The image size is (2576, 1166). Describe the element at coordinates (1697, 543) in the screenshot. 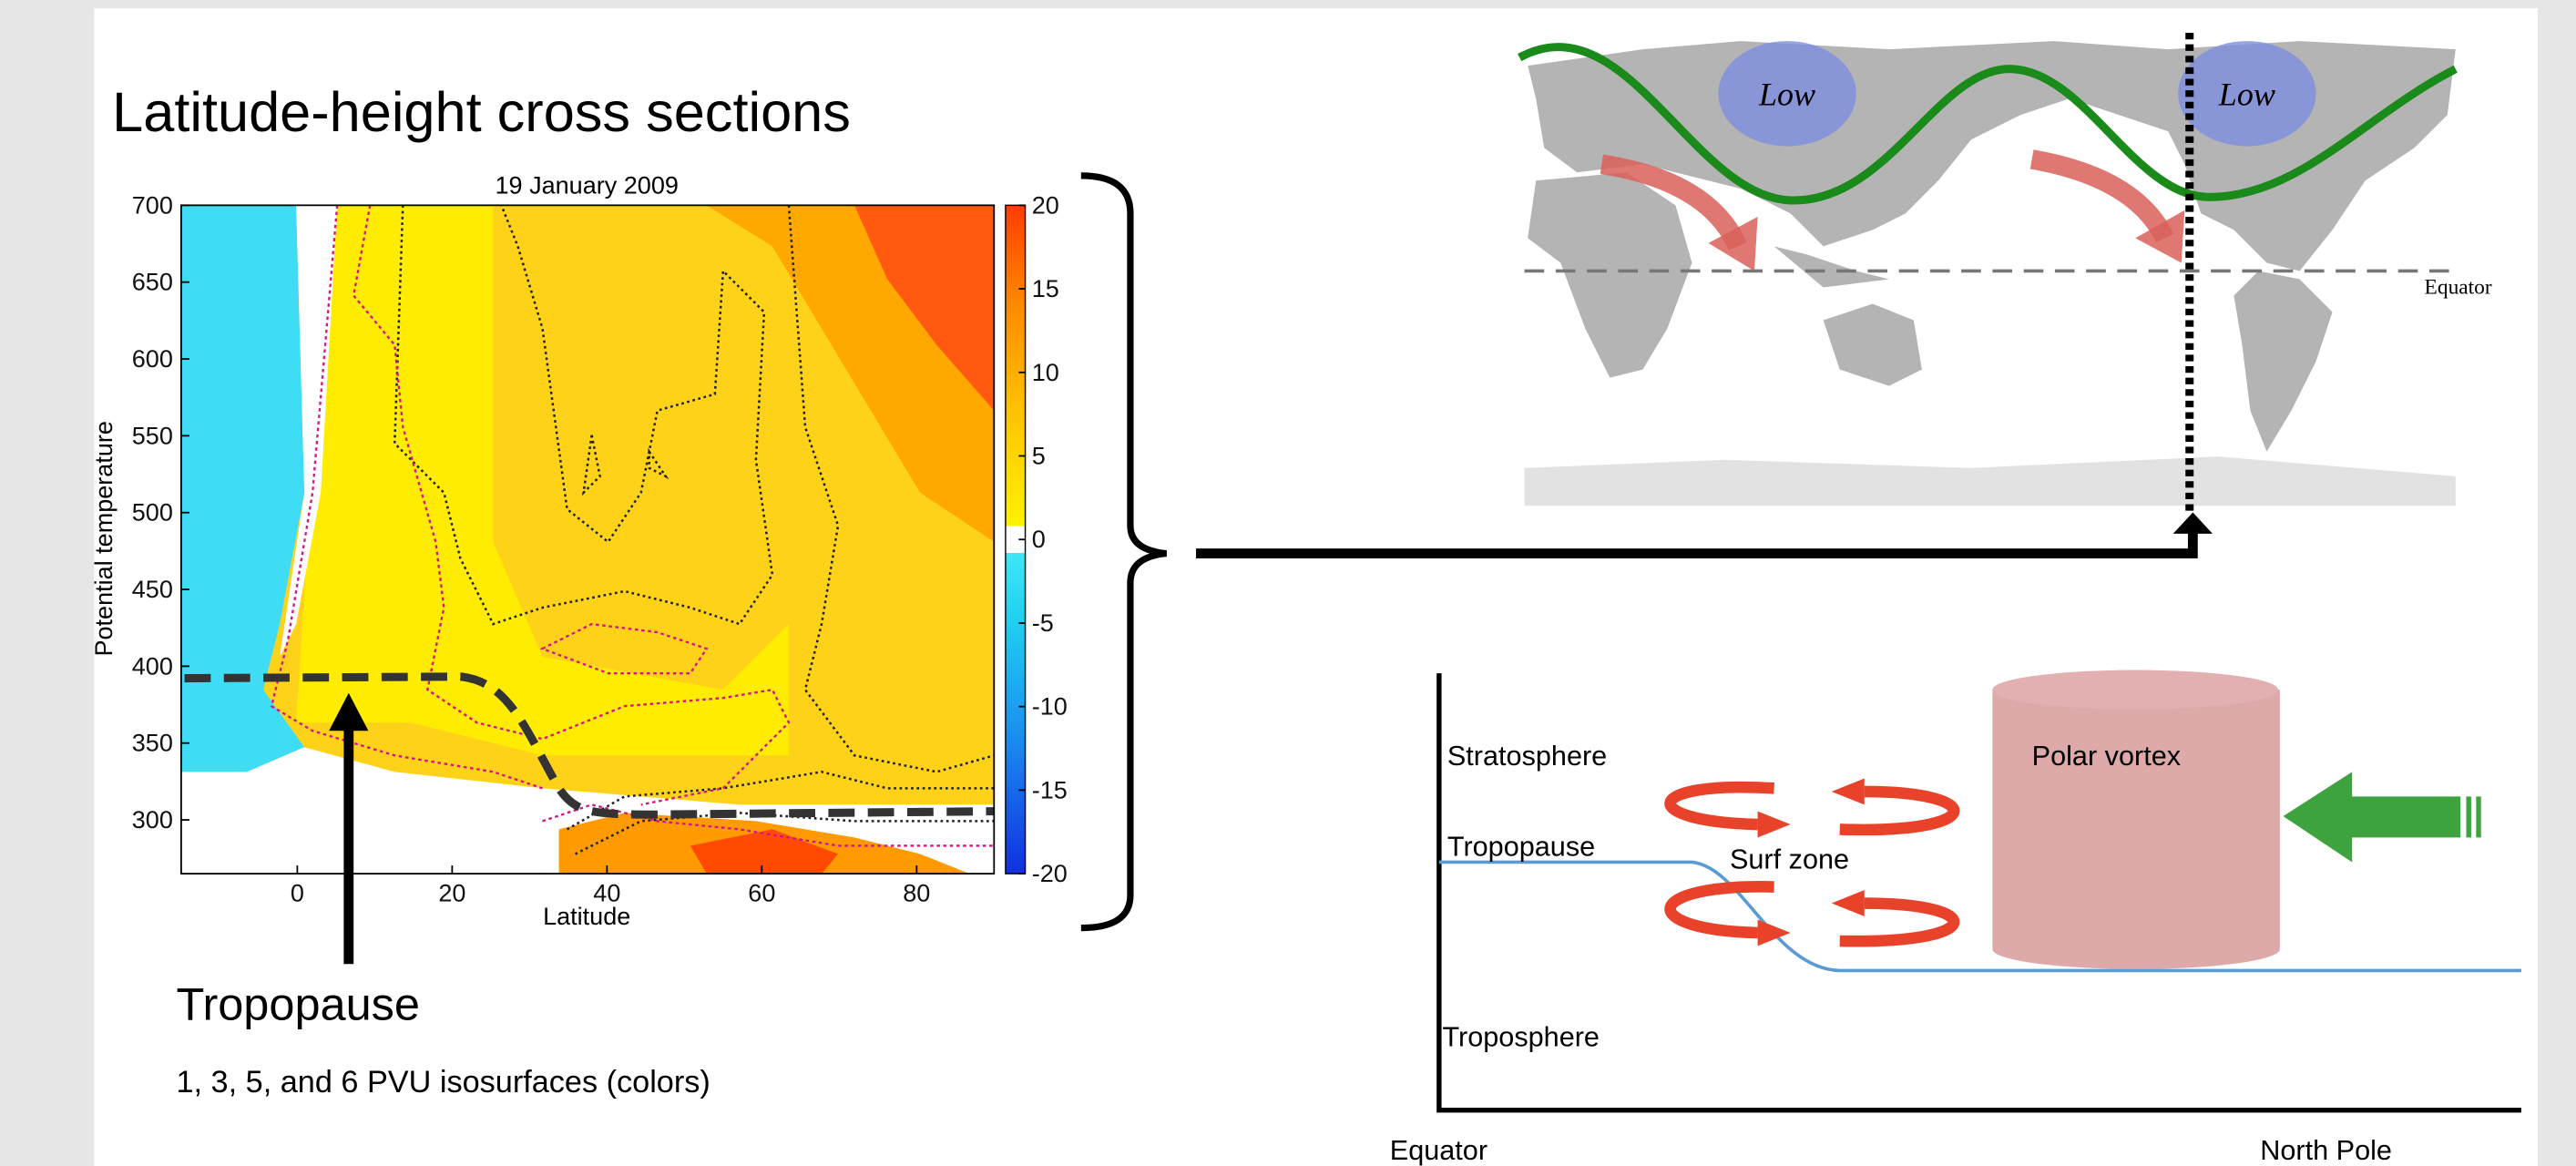

I see `connector` at that location.